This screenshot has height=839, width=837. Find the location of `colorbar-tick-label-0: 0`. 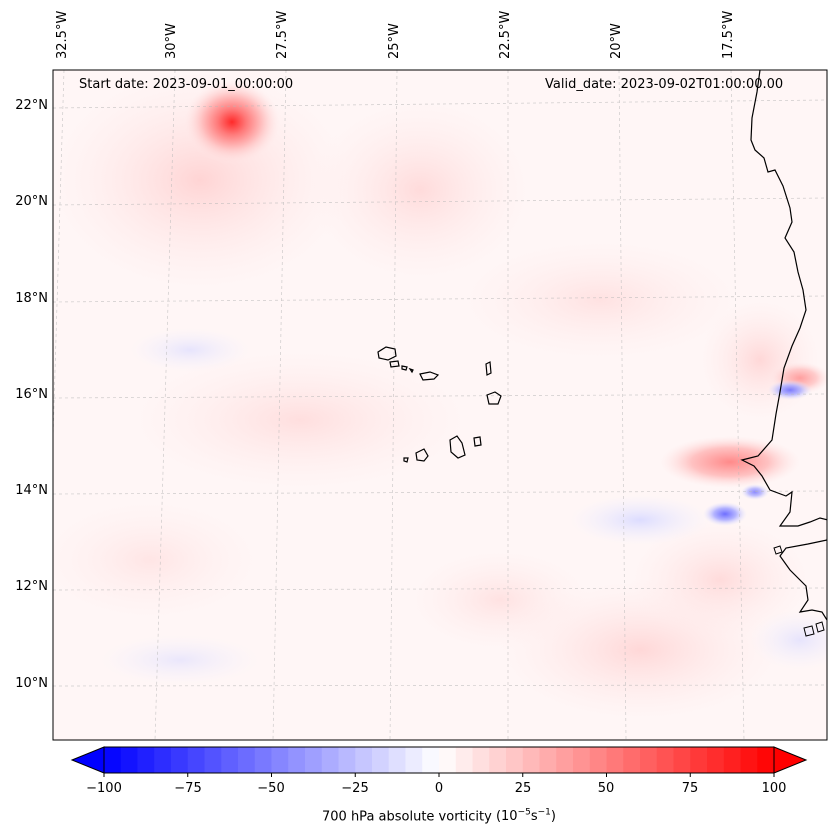

colorbar-tick-label-0: 0 is located at coordinates (439, 788).